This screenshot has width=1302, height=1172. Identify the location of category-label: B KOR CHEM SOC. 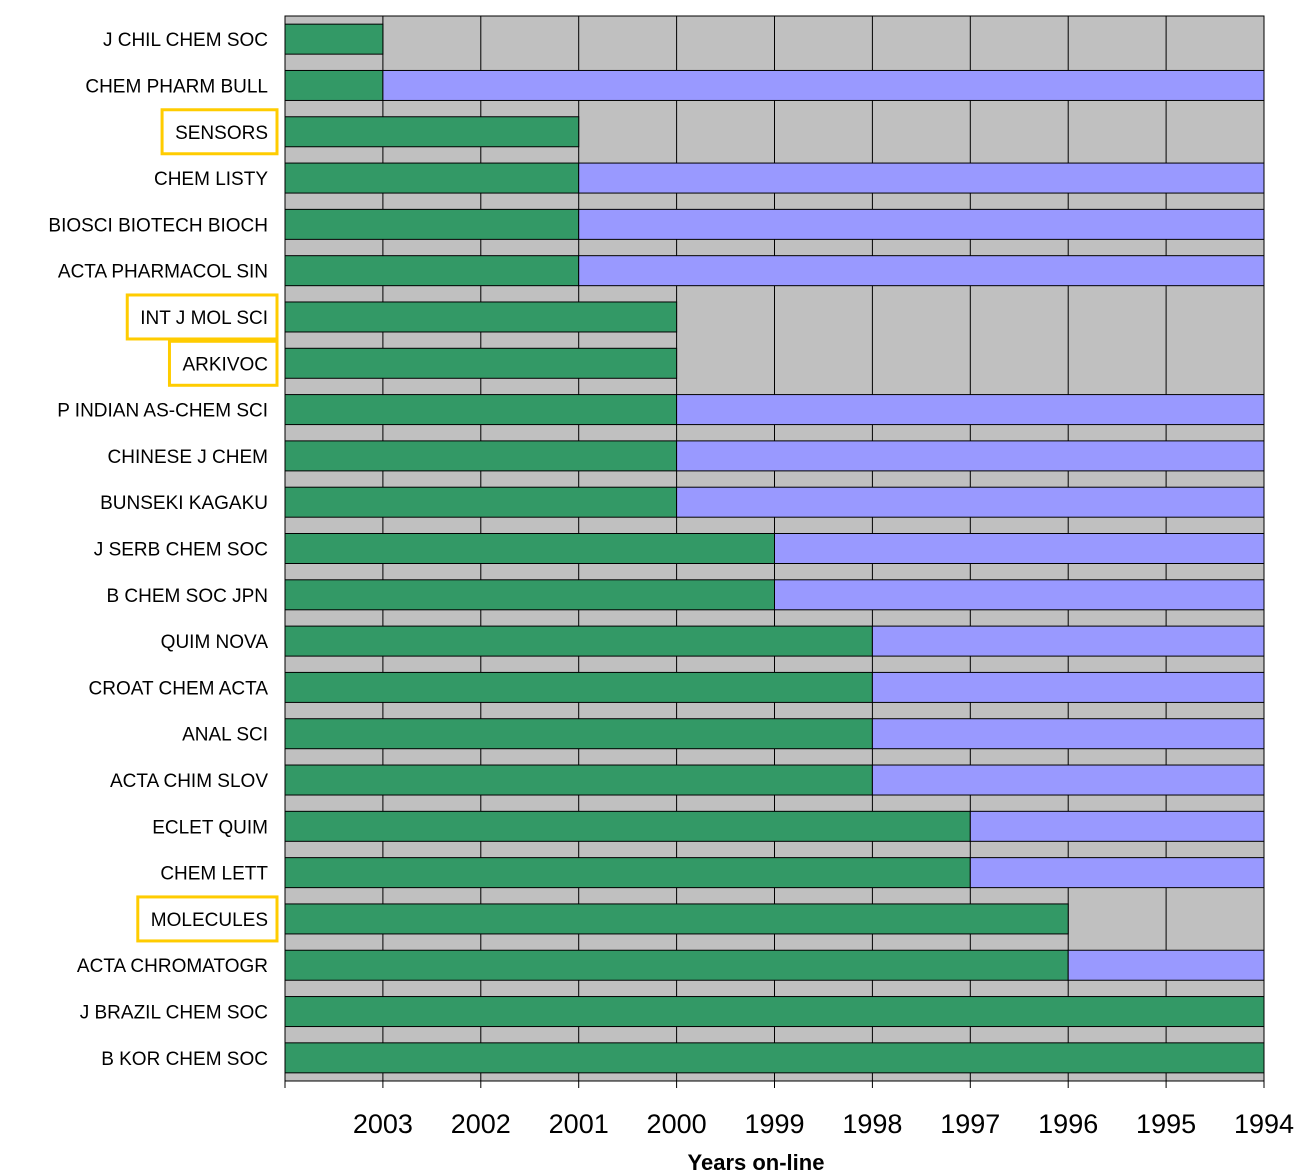
(184, 1059).